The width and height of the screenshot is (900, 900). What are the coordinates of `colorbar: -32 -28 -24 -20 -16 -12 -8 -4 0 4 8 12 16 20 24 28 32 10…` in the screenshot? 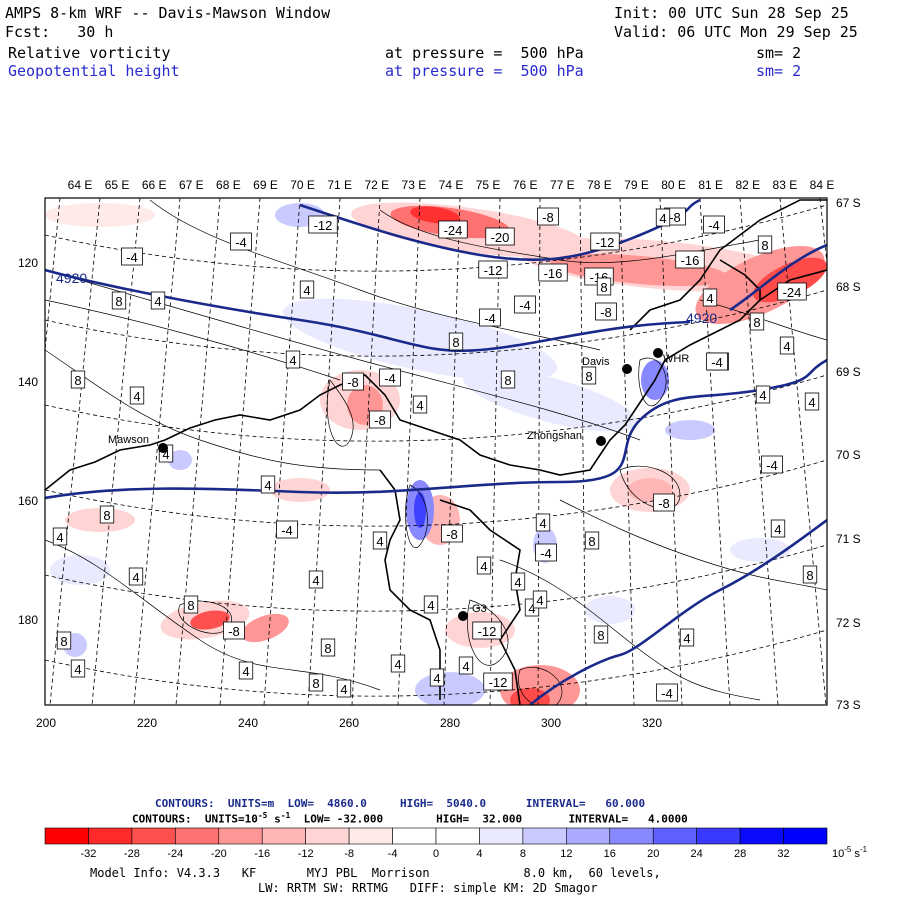 It's located at (456, 843).